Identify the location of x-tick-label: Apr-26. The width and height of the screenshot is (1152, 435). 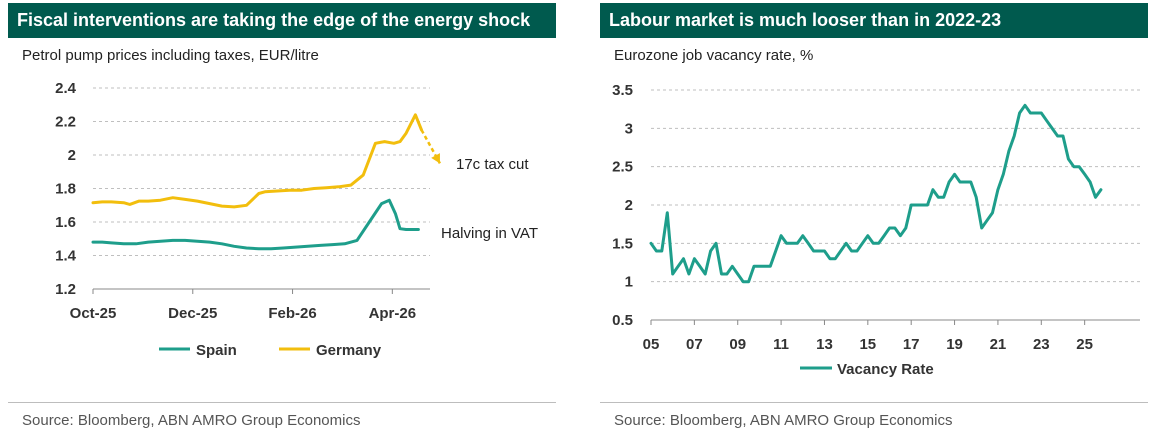
(393, 313).